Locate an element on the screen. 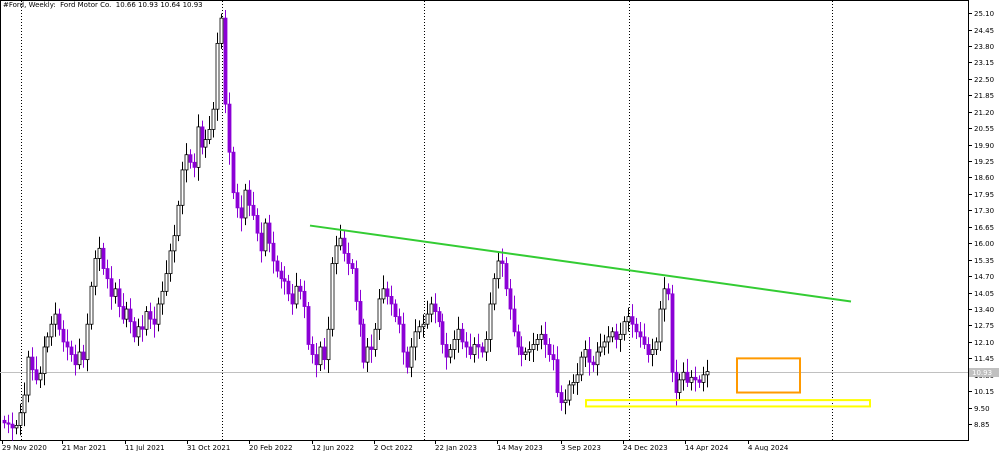 The image size is (1000, 451). y-tick-label: 18.60 is located at coordinates (984, 178).